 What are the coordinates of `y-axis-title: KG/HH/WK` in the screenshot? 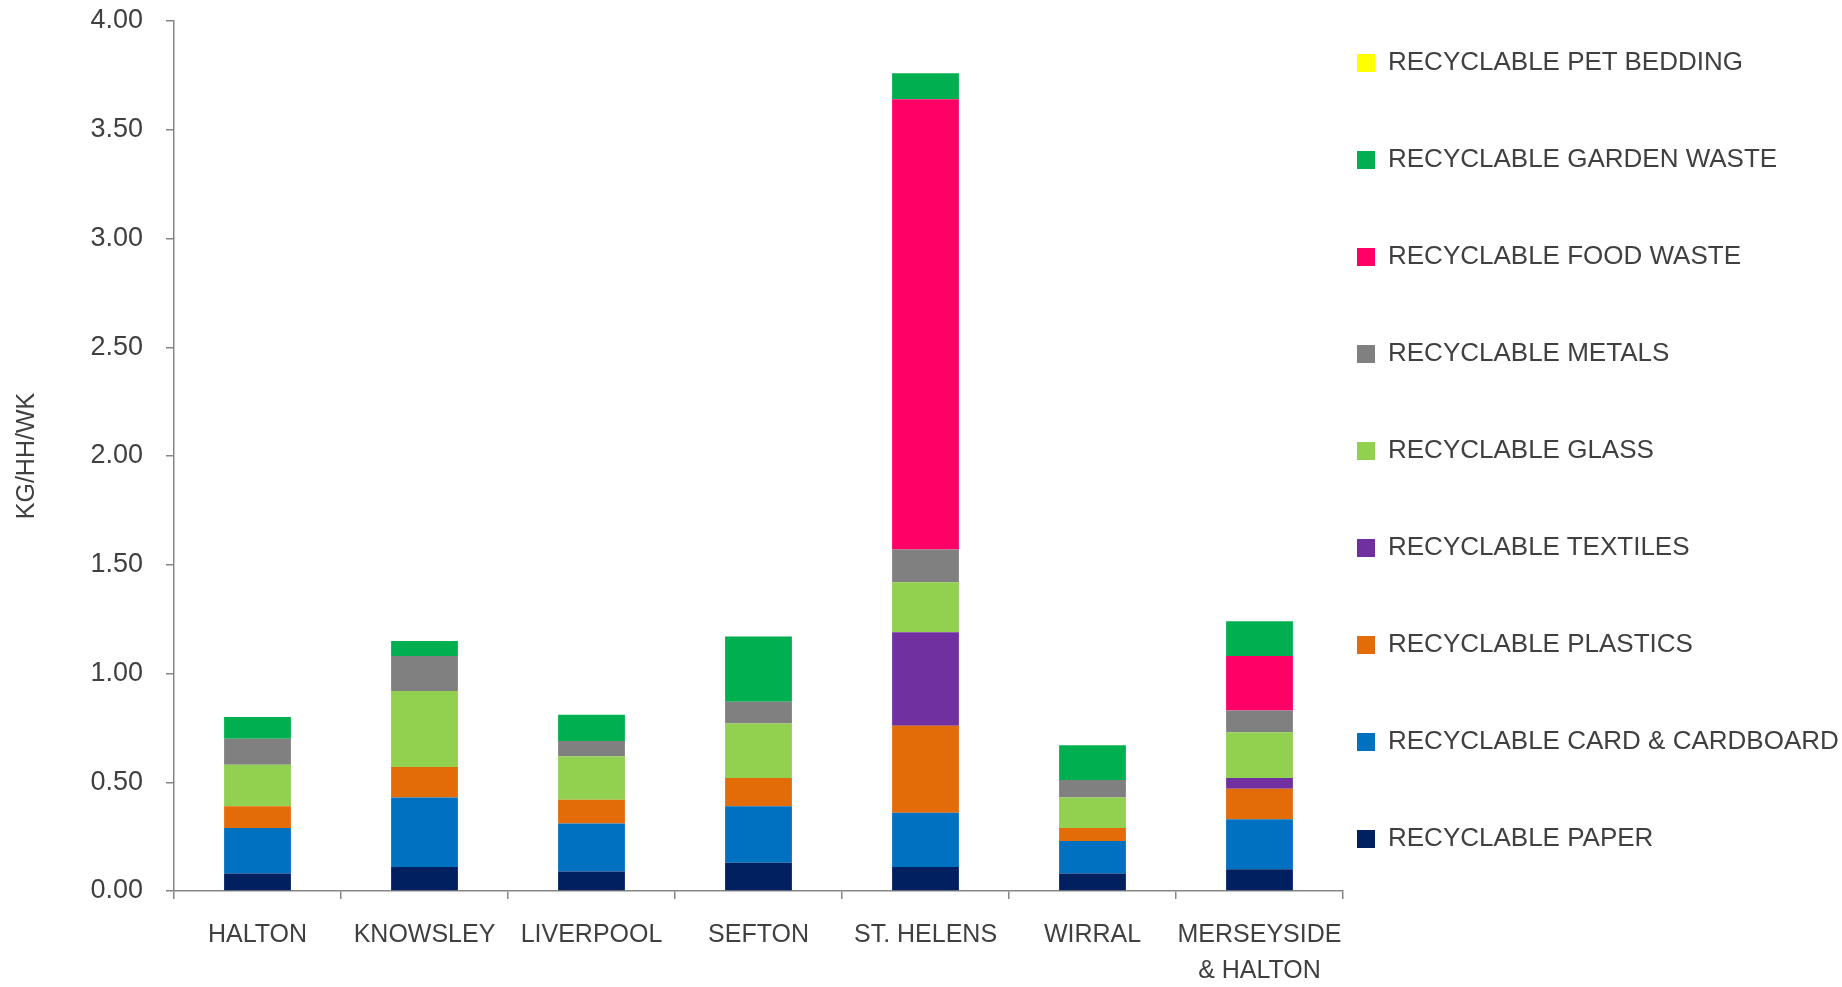 It's located at (24, 456).